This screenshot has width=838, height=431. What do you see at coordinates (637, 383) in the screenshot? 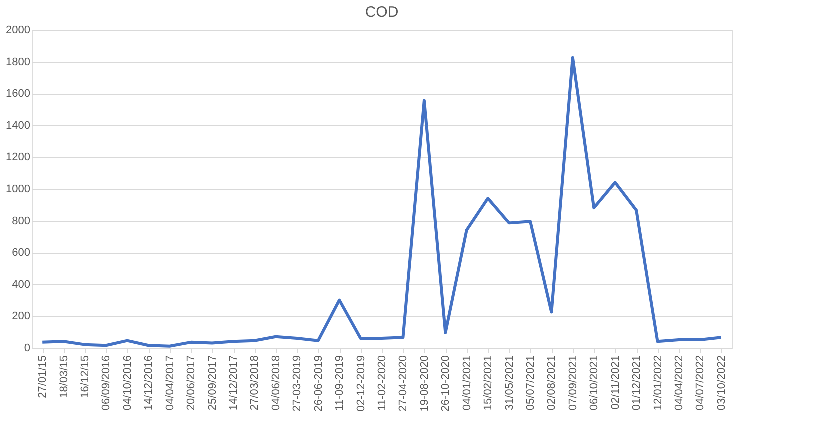
I see `x-tick-label: 01/12/2021` at bounding box center [637, 383].